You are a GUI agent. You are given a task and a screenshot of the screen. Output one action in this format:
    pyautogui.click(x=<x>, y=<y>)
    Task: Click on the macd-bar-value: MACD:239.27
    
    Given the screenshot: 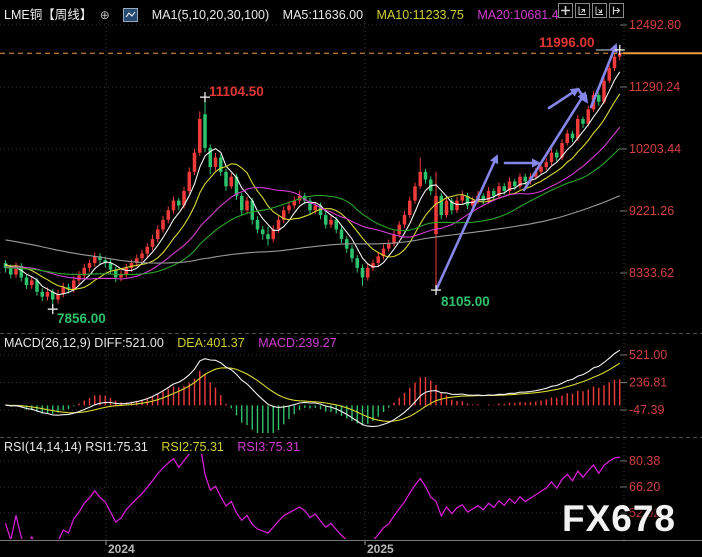 What is the action you would take?
    pyautogui.click(x=297, y=343)
    